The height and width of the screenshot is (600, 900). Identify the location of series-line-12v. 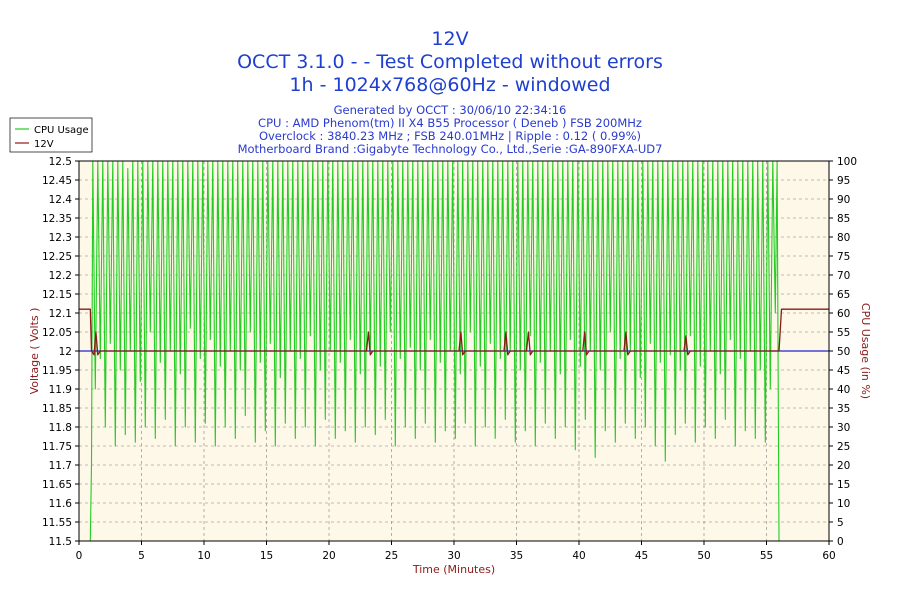
(454, 332).